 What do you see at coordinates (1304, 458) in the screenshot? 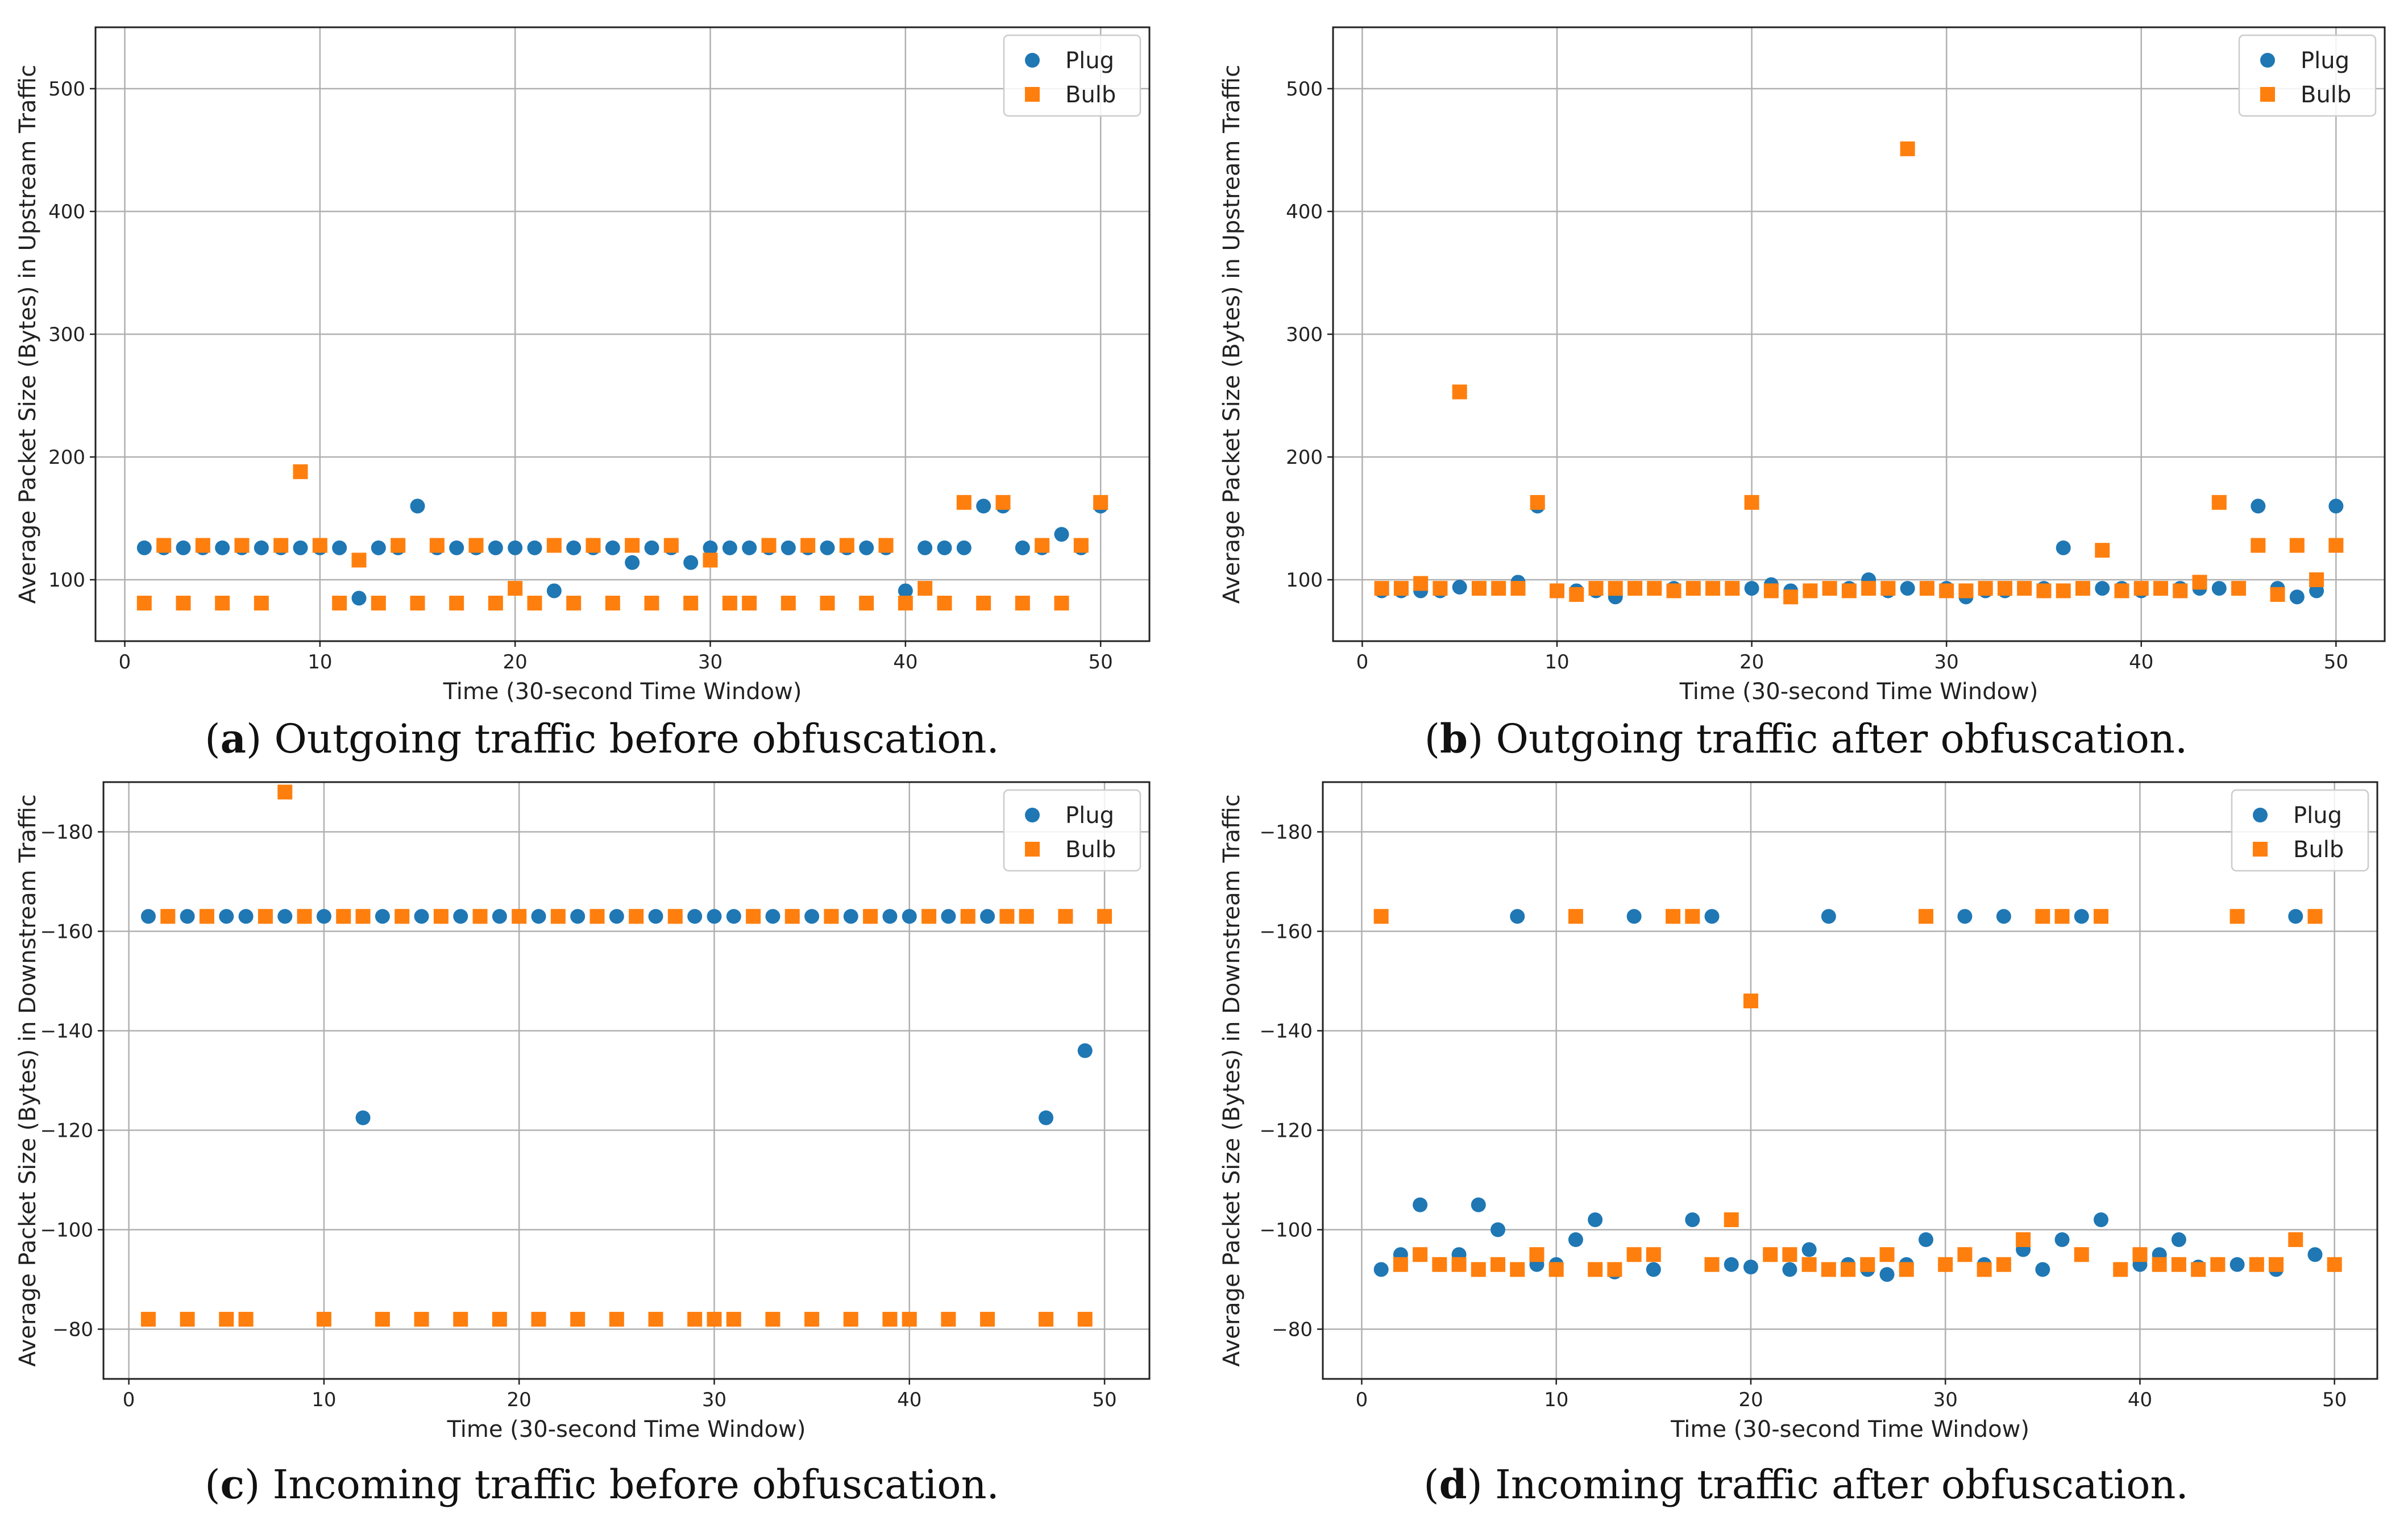
I see `y-tick-label: 200` at bounding box center [1304, 458].